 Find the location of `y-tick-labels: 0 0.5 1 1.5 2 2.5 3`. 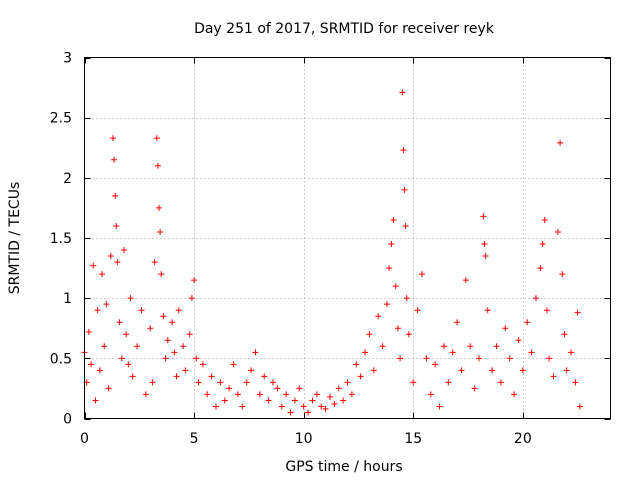

y-tick-labels: 0 0.5 1 1.5 2 2.5 3 is located at coordinates (61, 239).